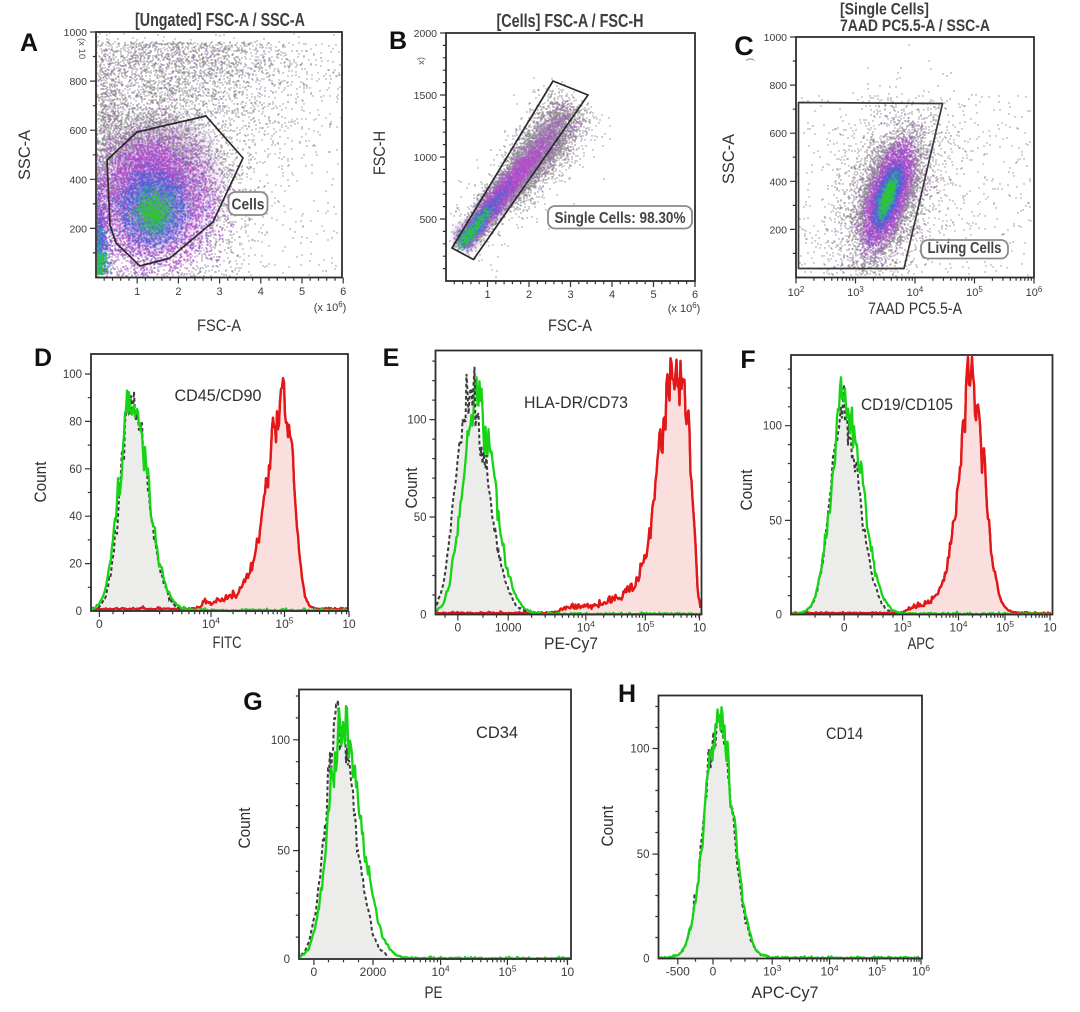 This screenshot has width=1080, height=1012. What do you see at coordinates (75, 422) in the screenshot?
I see `svg-text: 80` at bounding box center [75, 422].